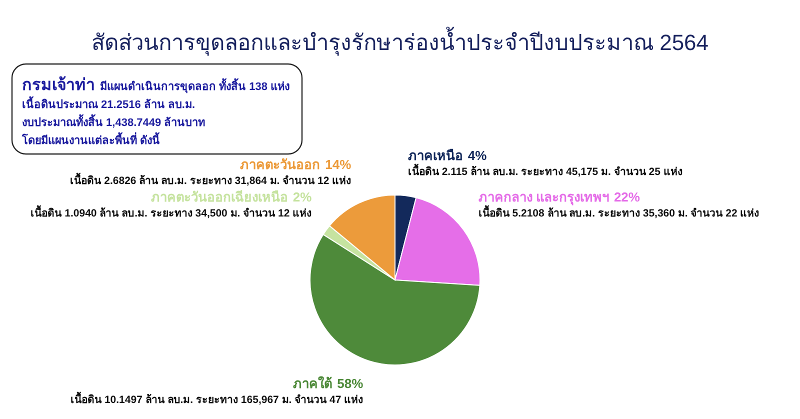 Image resolution: width=800 pixels, height=419 pixels. I want to click on data-label: ภาคกลาง และกรุงเทพฯ 22%, so click(559, 196).